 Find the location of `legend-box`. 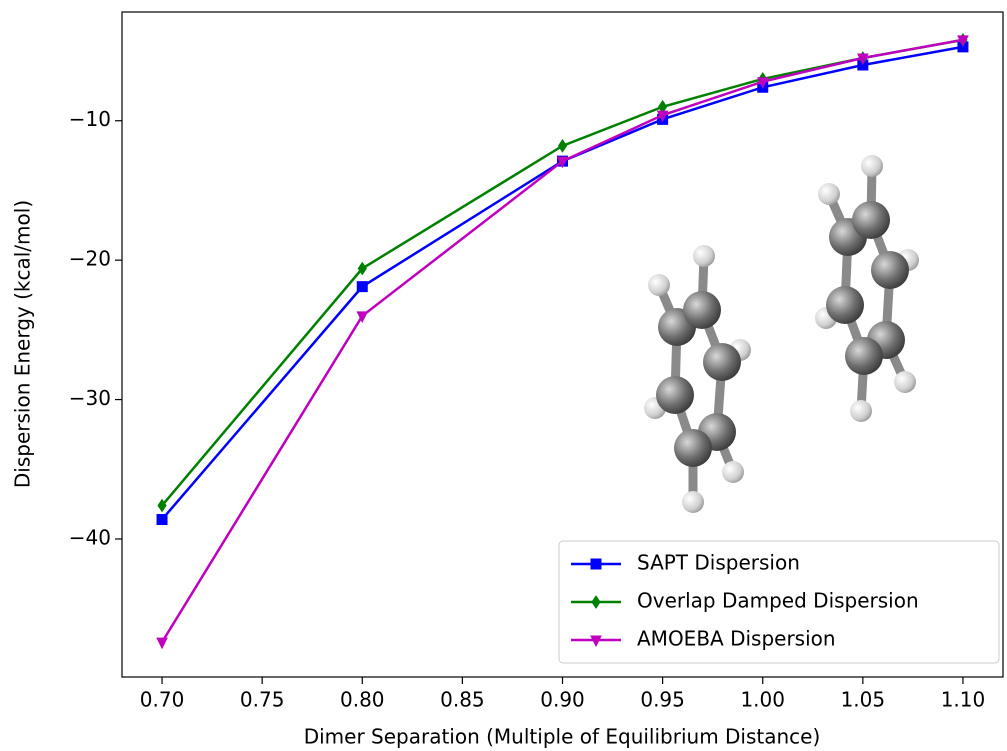

legend-box is located at coordinates (779, 602).